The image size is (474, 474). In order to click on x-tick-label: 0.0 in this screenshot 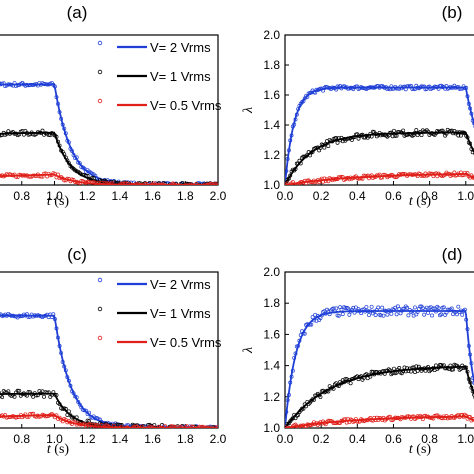, I will do `click(285, 439)`.